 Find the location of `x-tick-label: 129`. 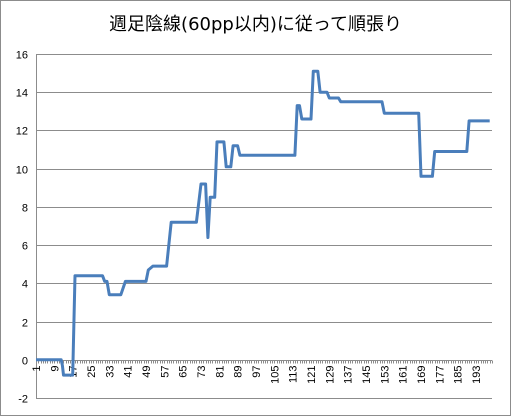

x-tick-label: 129 is located at coordinates (330, 375).